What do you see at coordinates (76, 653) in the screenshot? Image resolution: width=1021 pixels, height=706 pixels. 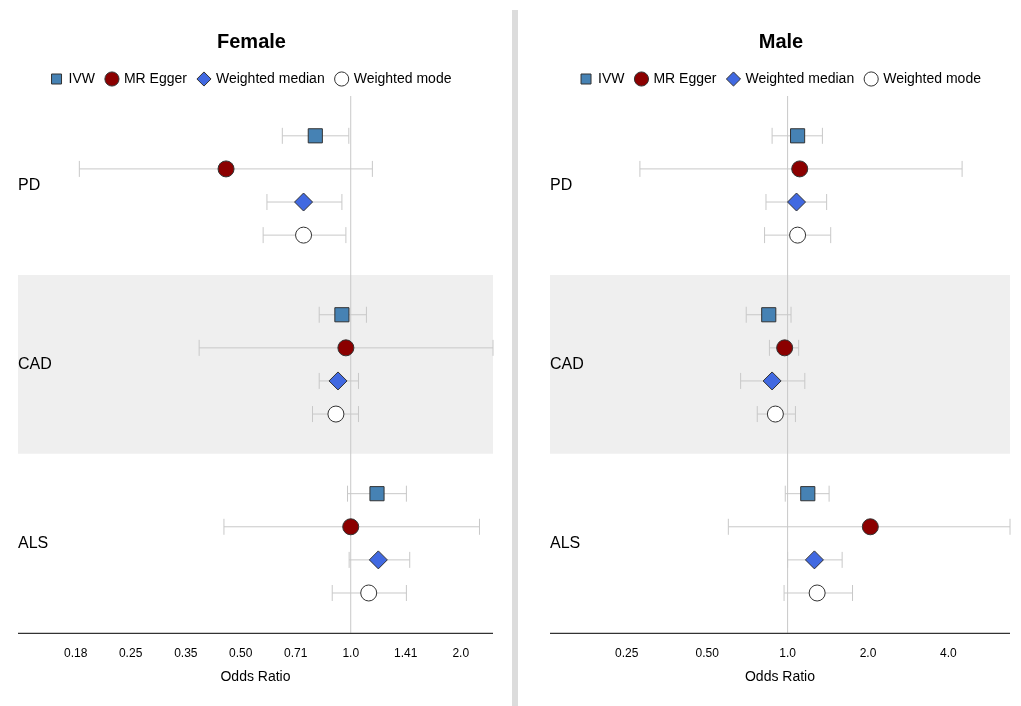 I see `x-tick-label: 0.18` at bounding box center [76, 653].